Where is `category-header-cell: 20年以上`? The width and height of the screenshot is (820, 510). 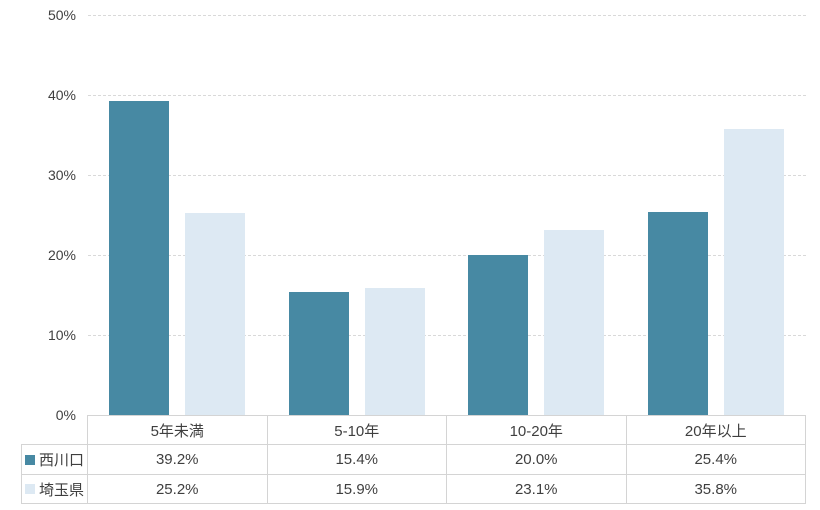 category-header-cell: 20年以上 is located at coordinates (716, 430).